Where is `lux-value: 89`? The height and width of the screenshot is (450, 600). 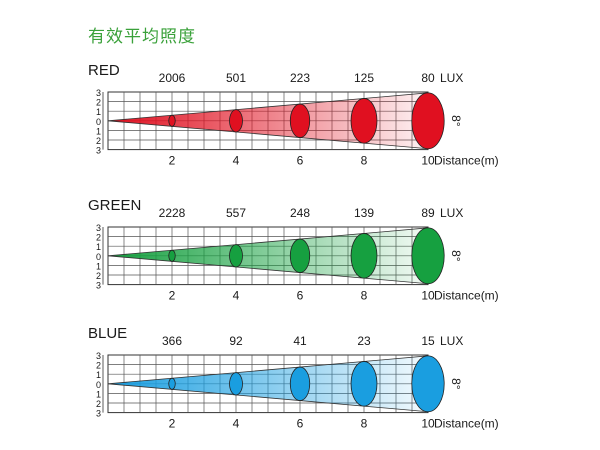 lux-value: 89 is located at coordinates (428, 213).